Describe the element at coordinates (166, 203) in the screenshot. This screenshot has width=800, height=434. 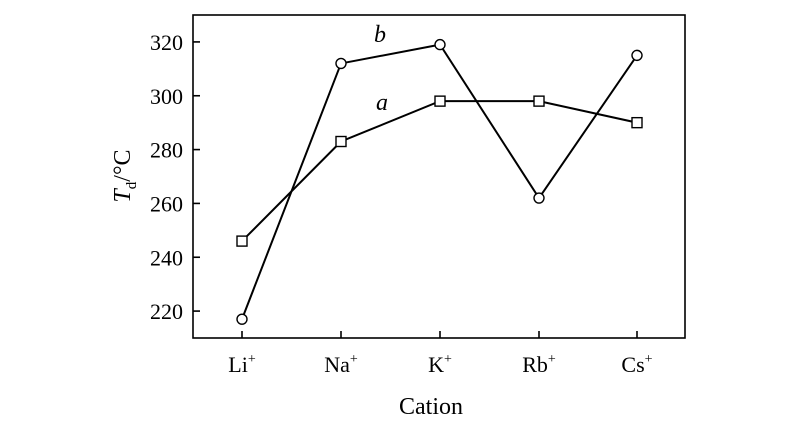
I see `y-tick-label: 260` at that location.